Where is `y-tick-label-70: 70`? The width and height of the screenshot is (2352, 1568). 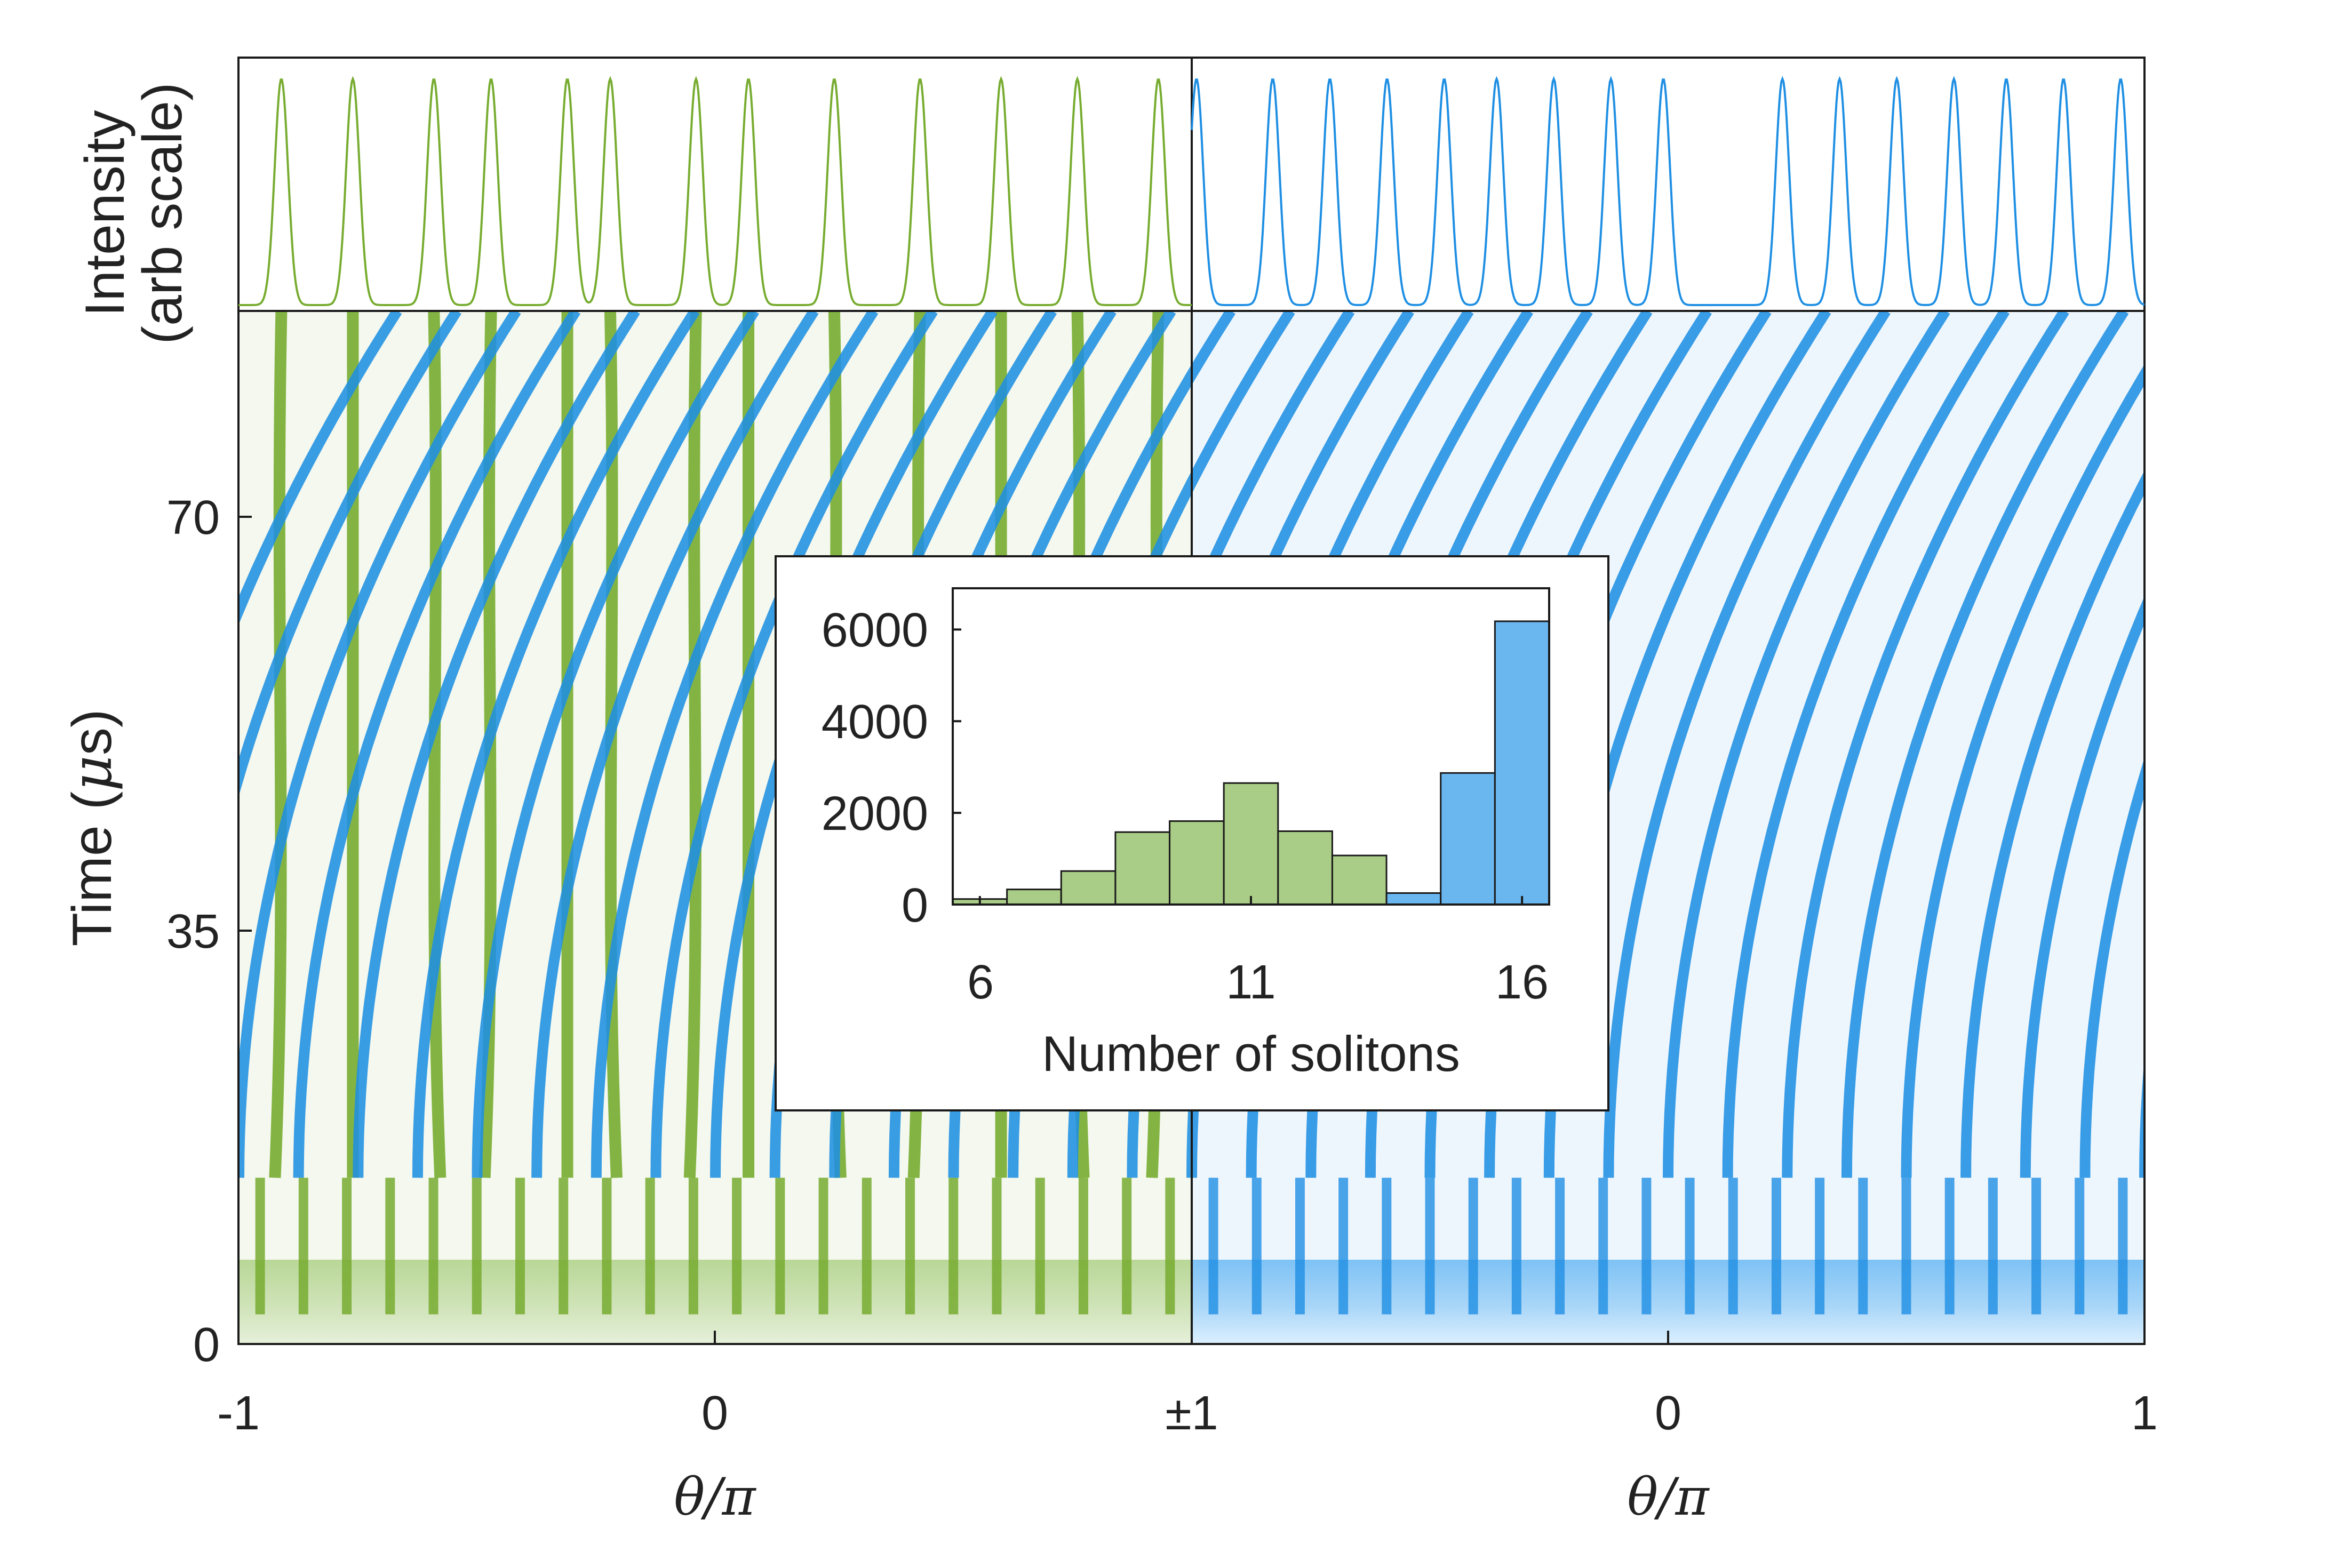
y-tick-label-70: 70 is located at coordinates (193, 518).